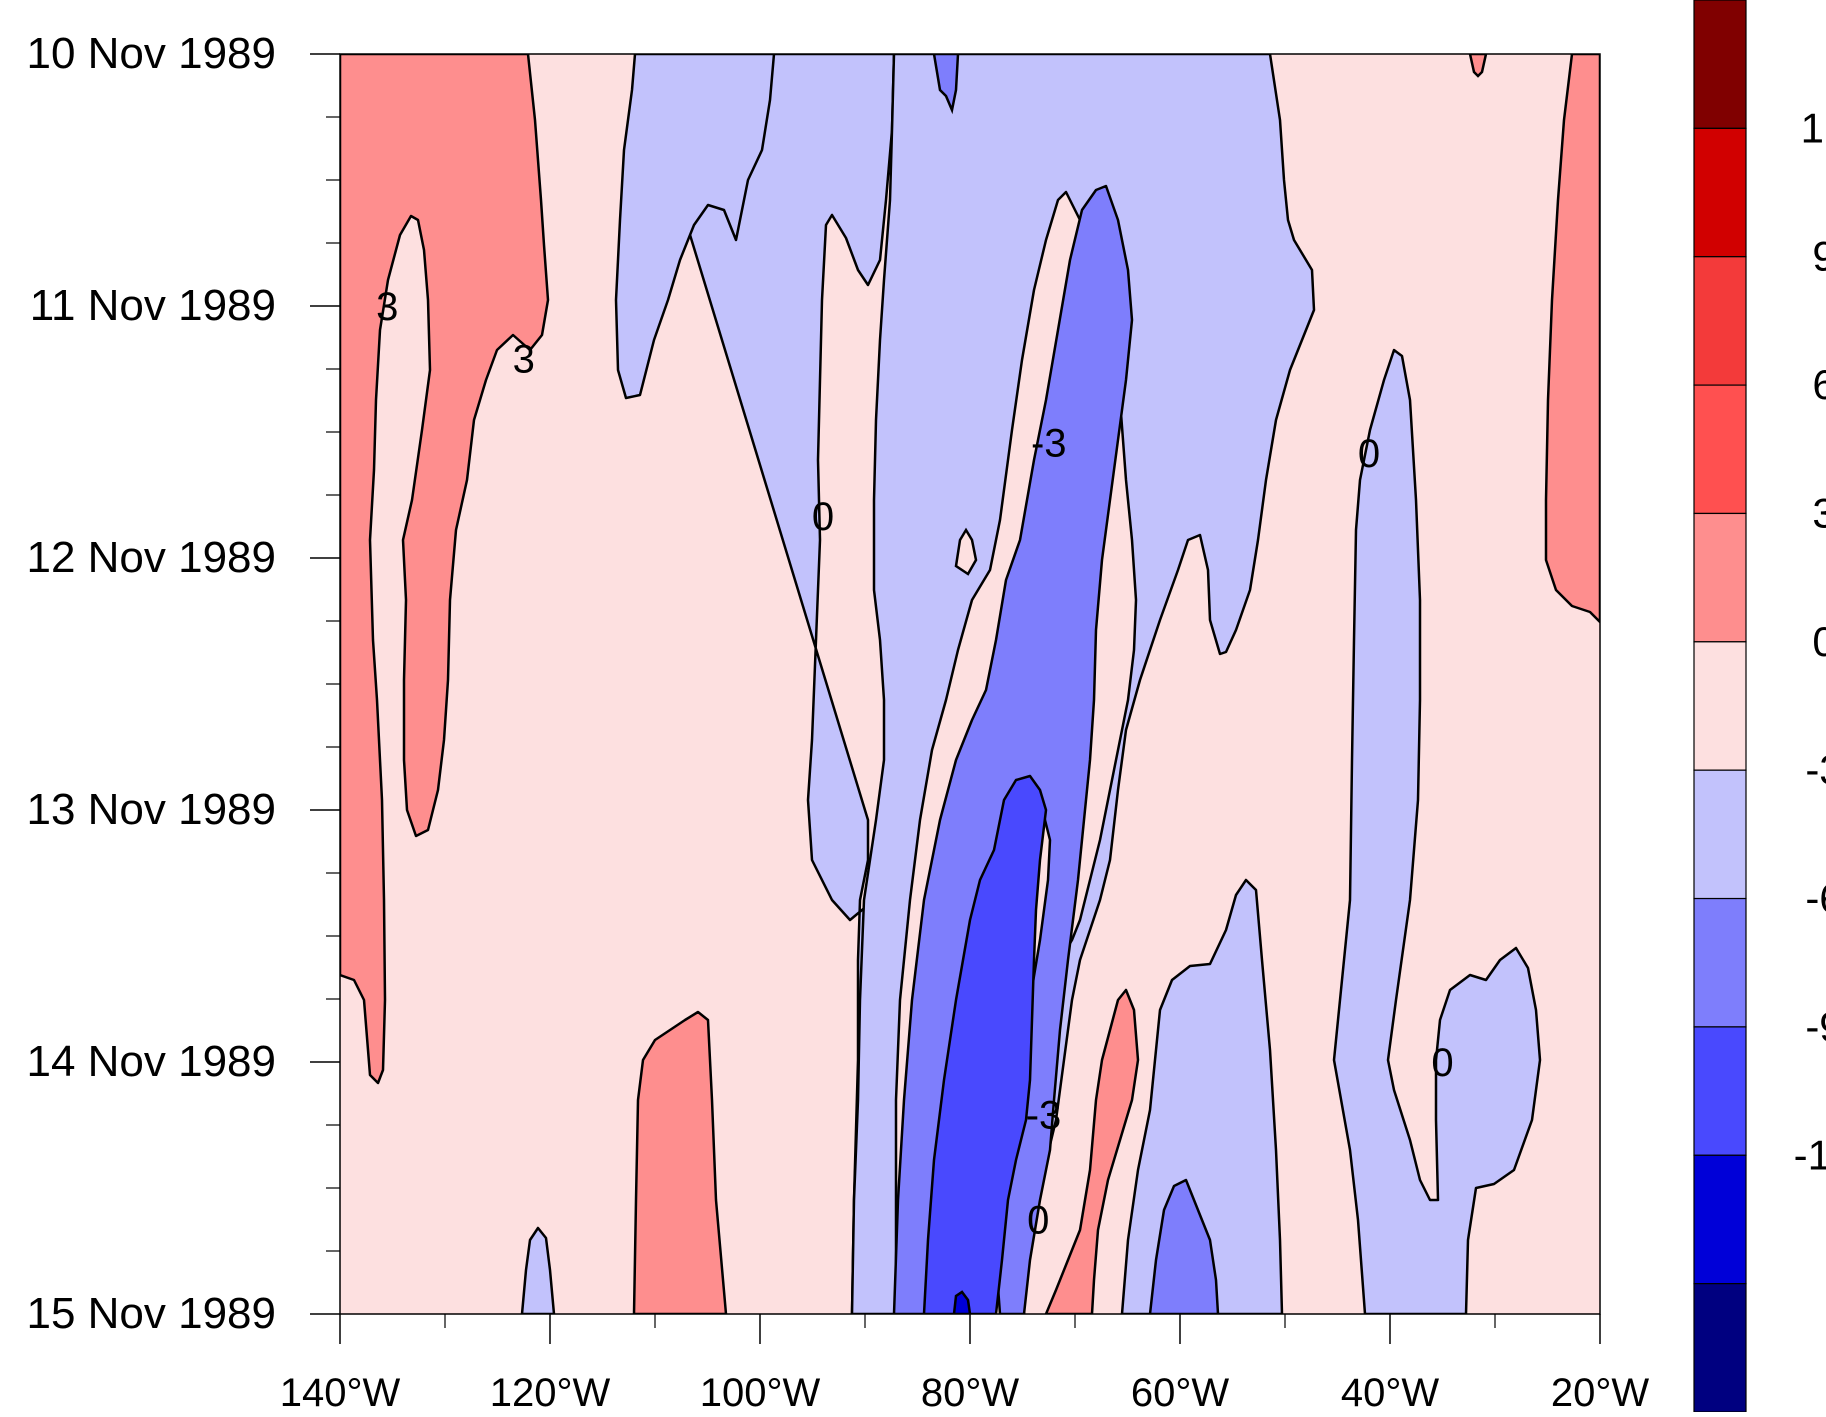  What do you see at coordinates (1819, 512) in the screenshot?
I see `colorbar-label: 3` at bounding box center [1819, 512].